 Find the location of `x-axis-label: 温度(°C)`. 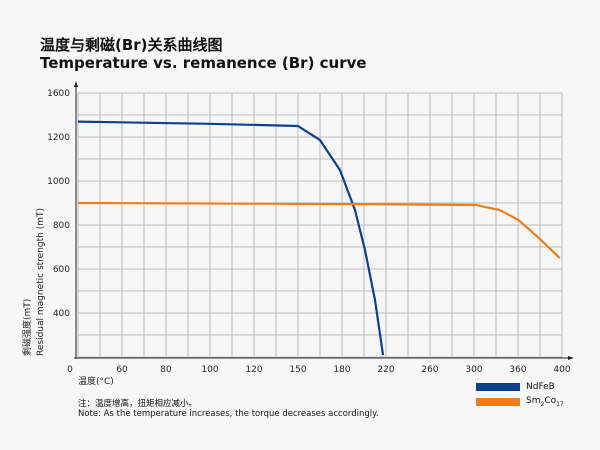

x-axis-label: 温度(°C) is located at coordinates (96, 381).